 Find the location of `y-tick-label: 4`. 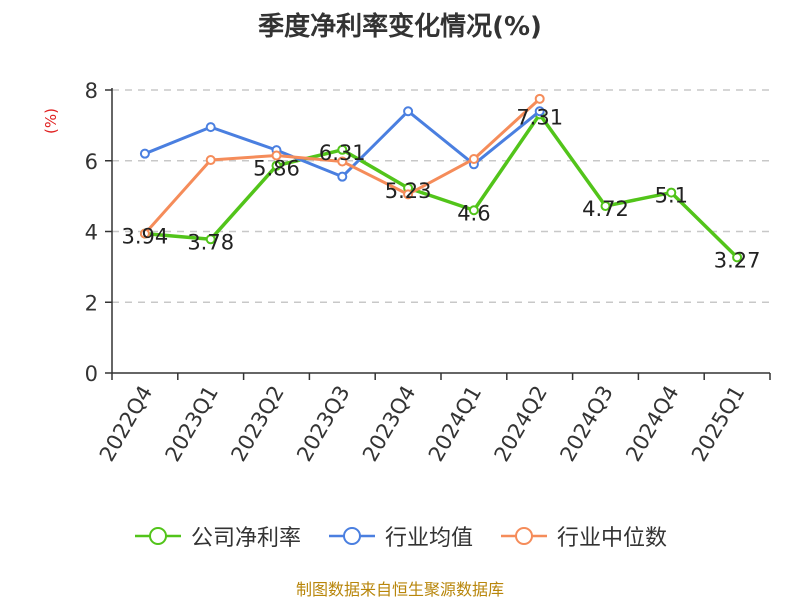

y-tick-label: 4 is located at coordinates (91, 233).